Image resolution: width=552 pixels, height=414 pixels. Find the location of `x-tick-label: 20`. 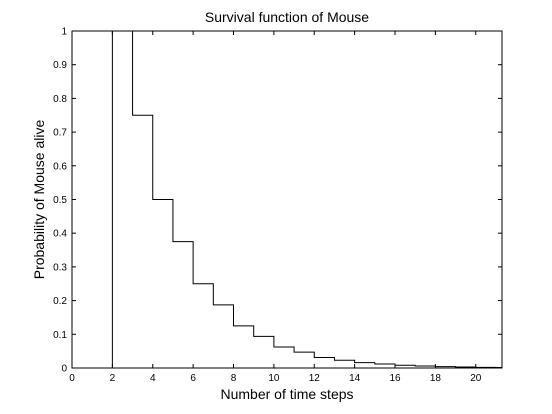

x-tick-label: 20 is located at coordinates (476, 378).